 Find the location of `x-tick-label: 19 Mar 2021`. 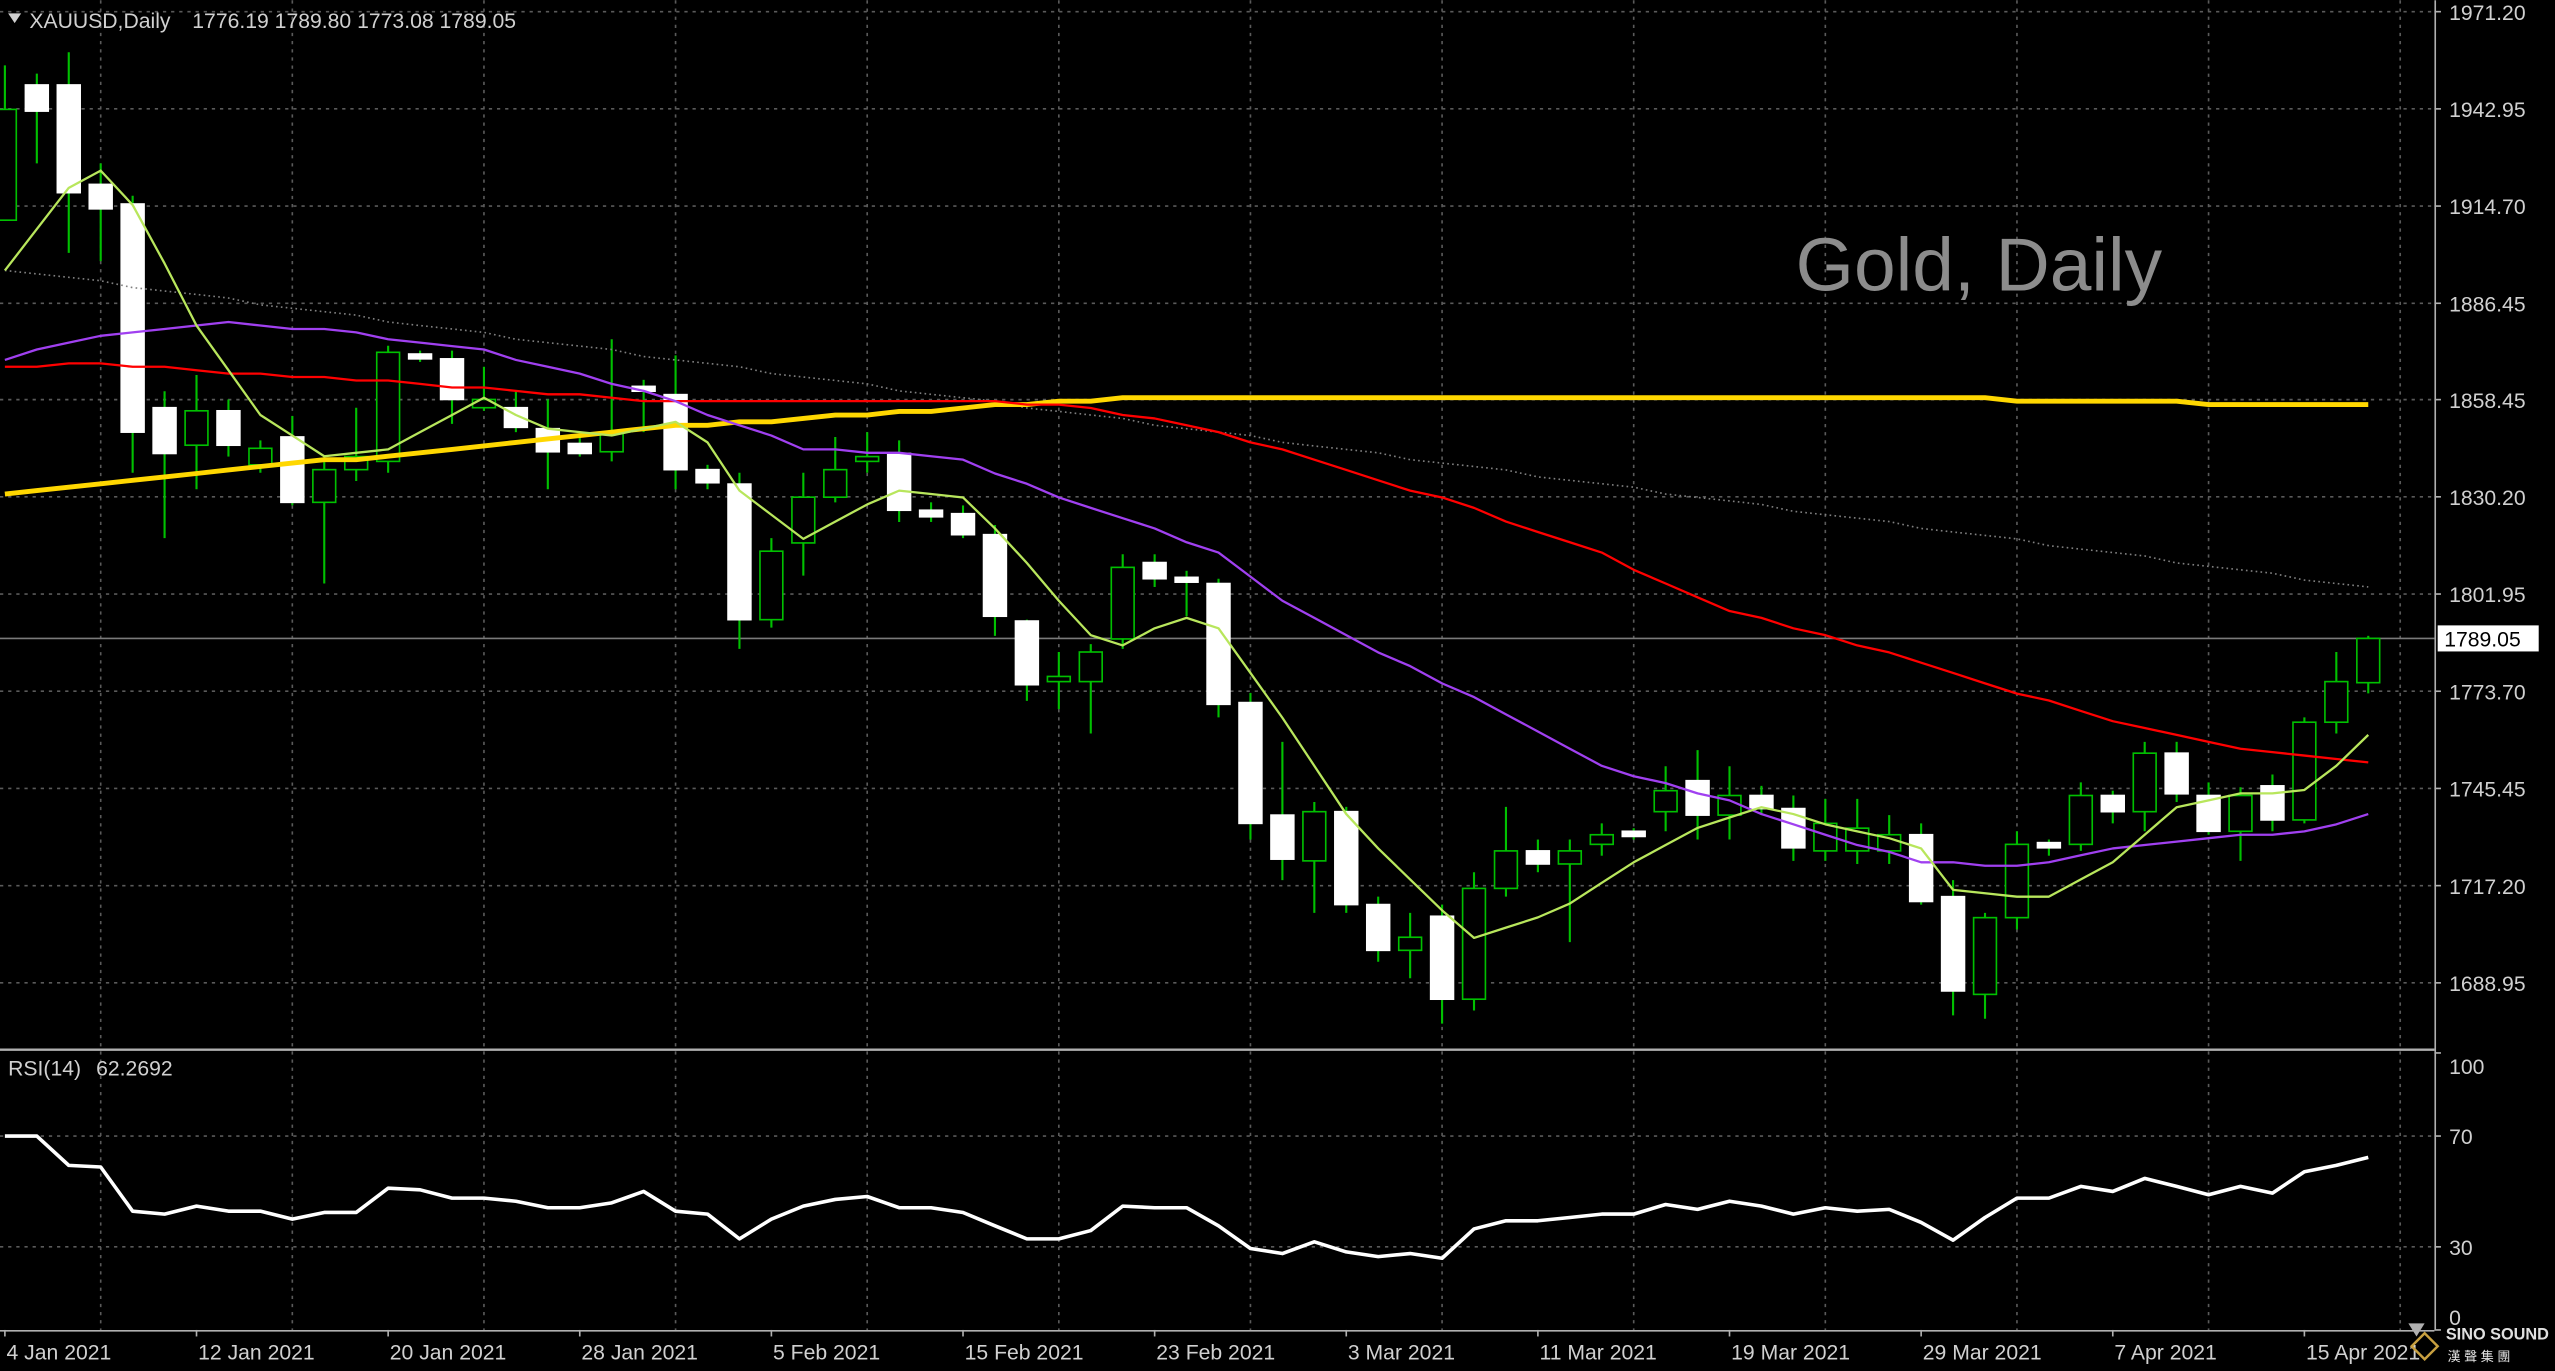

x-tick-label: 19 Mar 2021 is located at coordinates (1790, 1352).